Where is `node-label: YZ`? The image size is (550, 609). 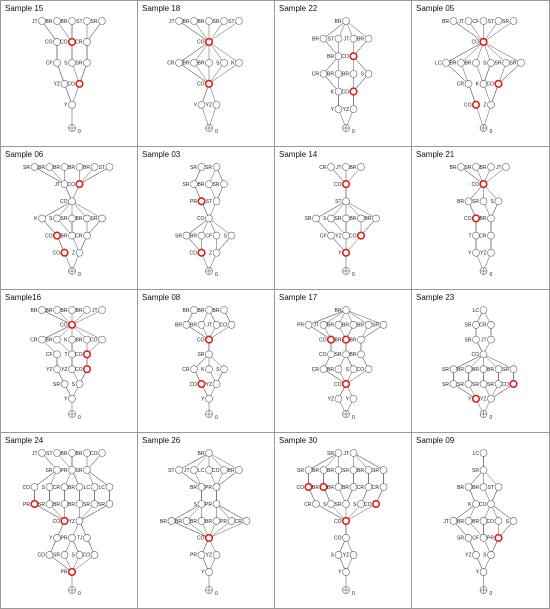 node-label: YZ is located at coordinates (468, 556).